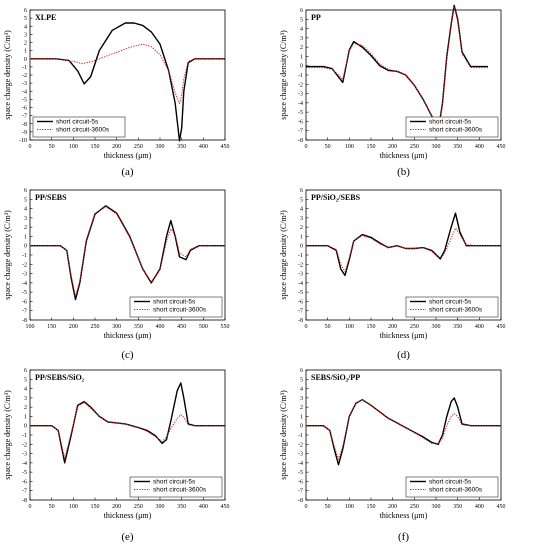 The image size is (548, 550). I want to click on panel-title: XLPE, so click(45, 17).